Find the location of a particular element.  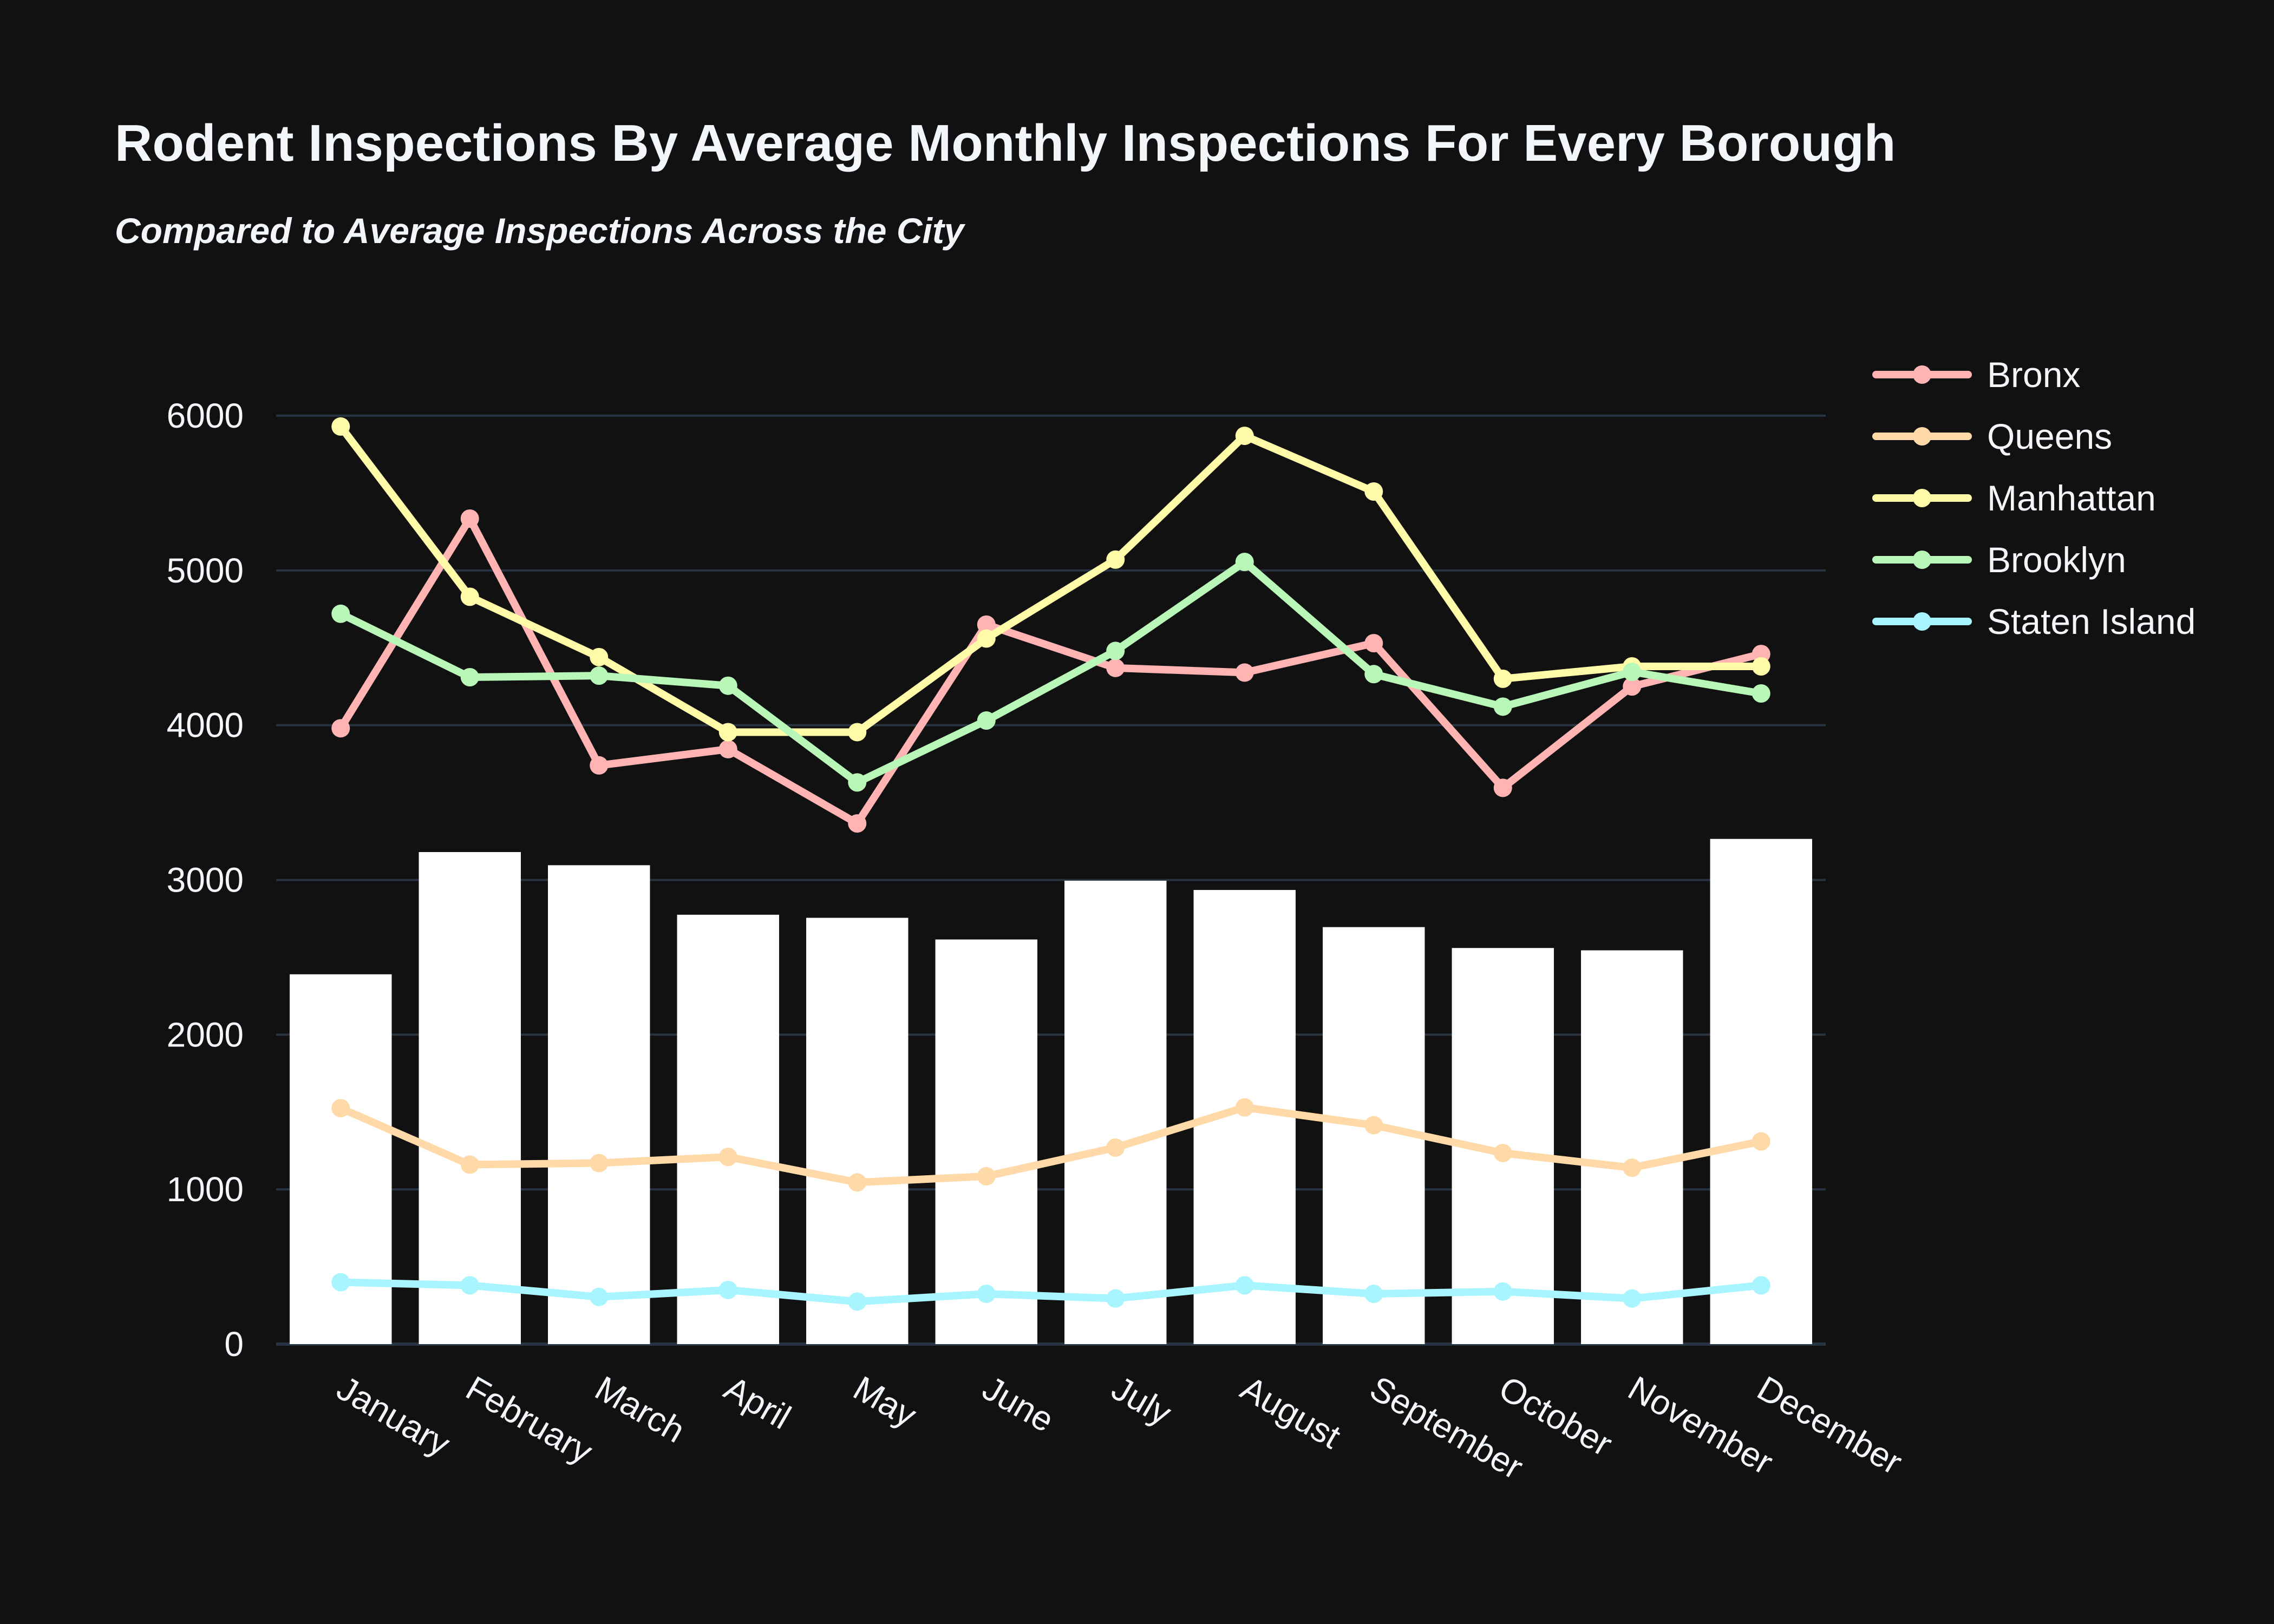

x-tick-label: April is located at coordinates (758, 1402).